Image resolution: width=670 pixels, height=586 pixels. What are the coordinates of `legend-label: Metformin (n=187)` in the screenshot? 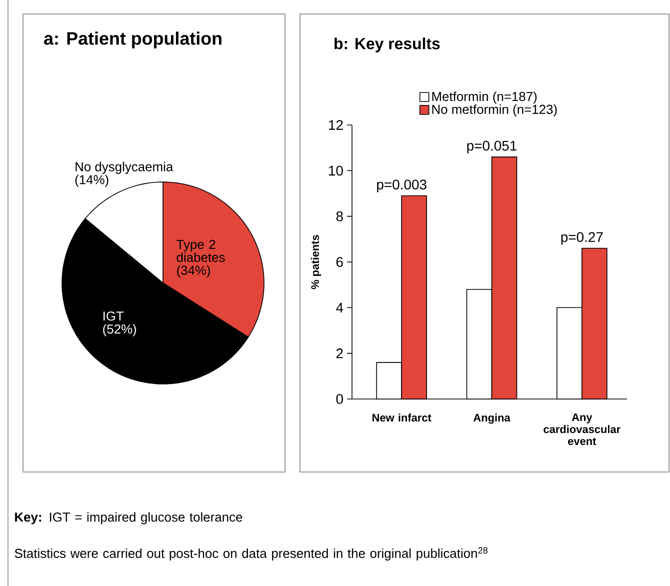 It's located at (484, 98).